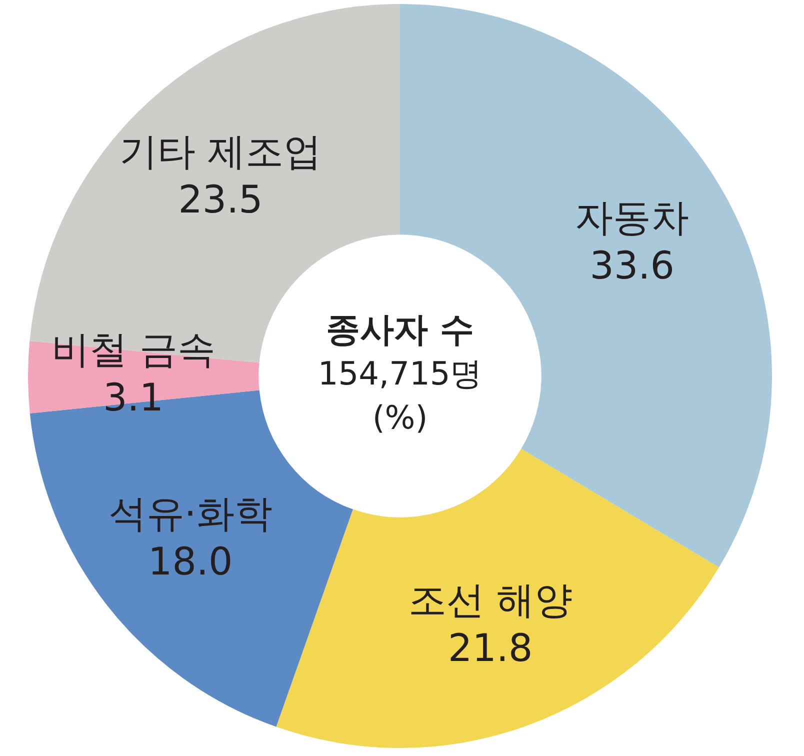 The width and height of the screenshot is (804, 756). Describe the element at coordinates (400, 373) in the screenshot. I see `text: 154,715명` at that location.